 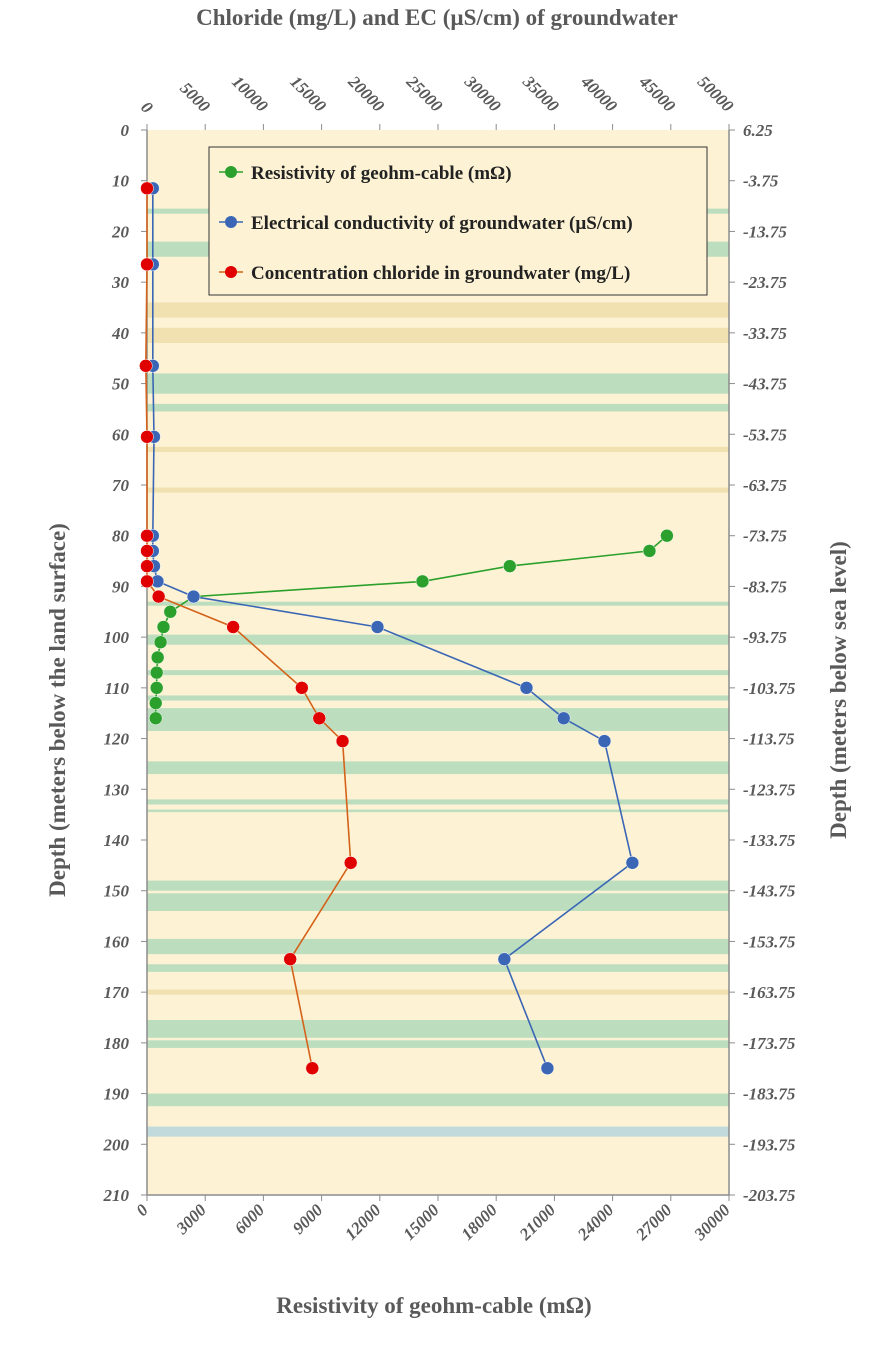 I want to click on left-tick-label: 20, so click(x=120, y=231).